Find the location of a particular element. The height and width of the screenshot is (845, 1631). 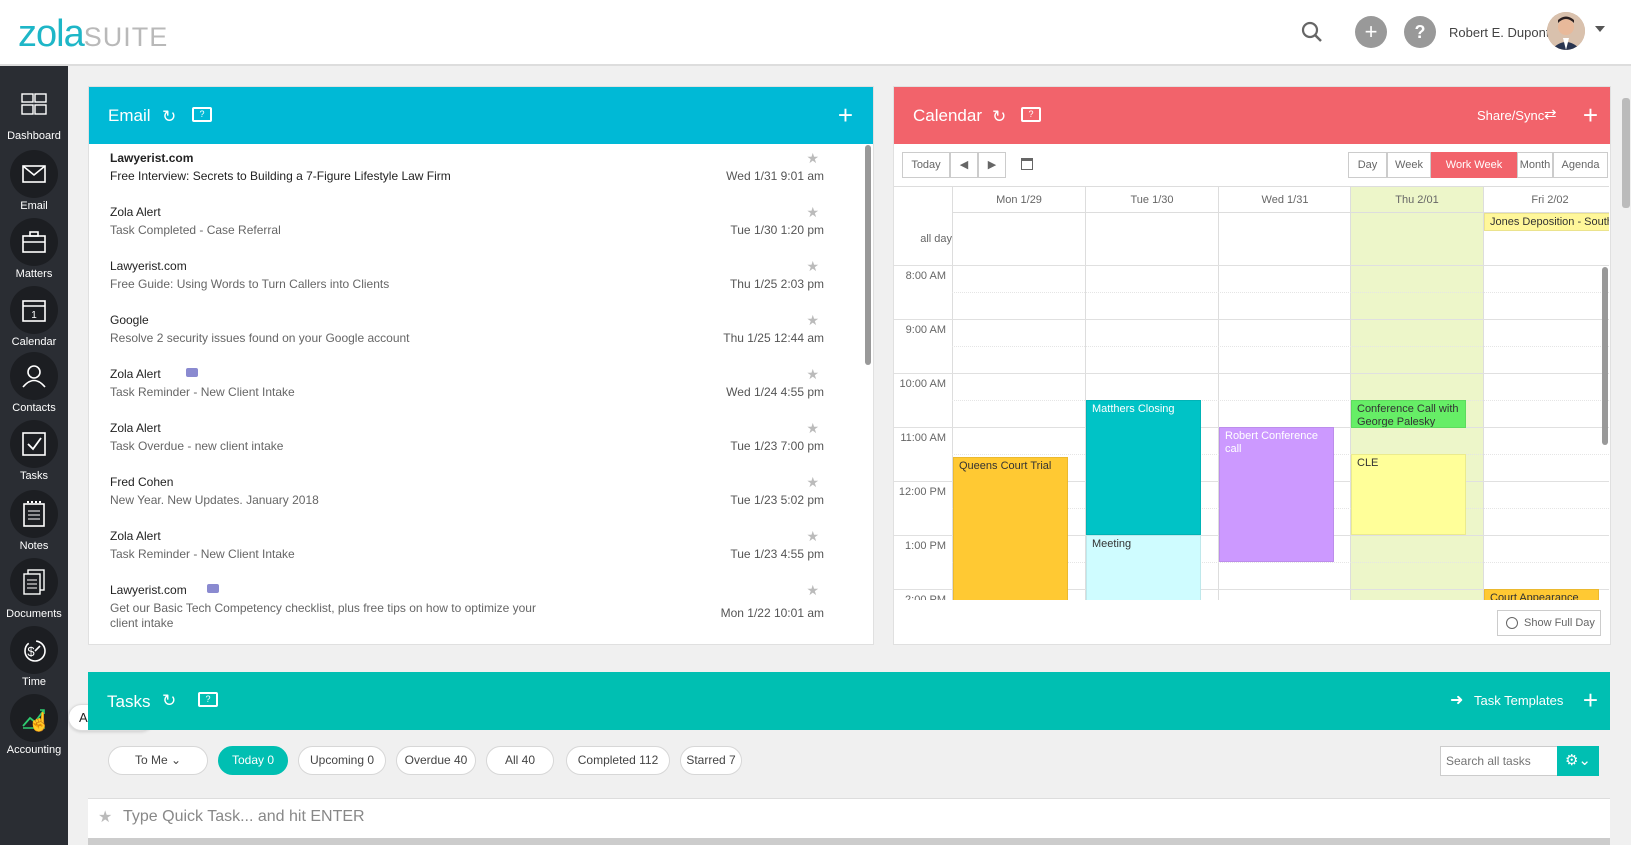

calendar-event: Queens Court Trial is located at coordinates (1010, 528).